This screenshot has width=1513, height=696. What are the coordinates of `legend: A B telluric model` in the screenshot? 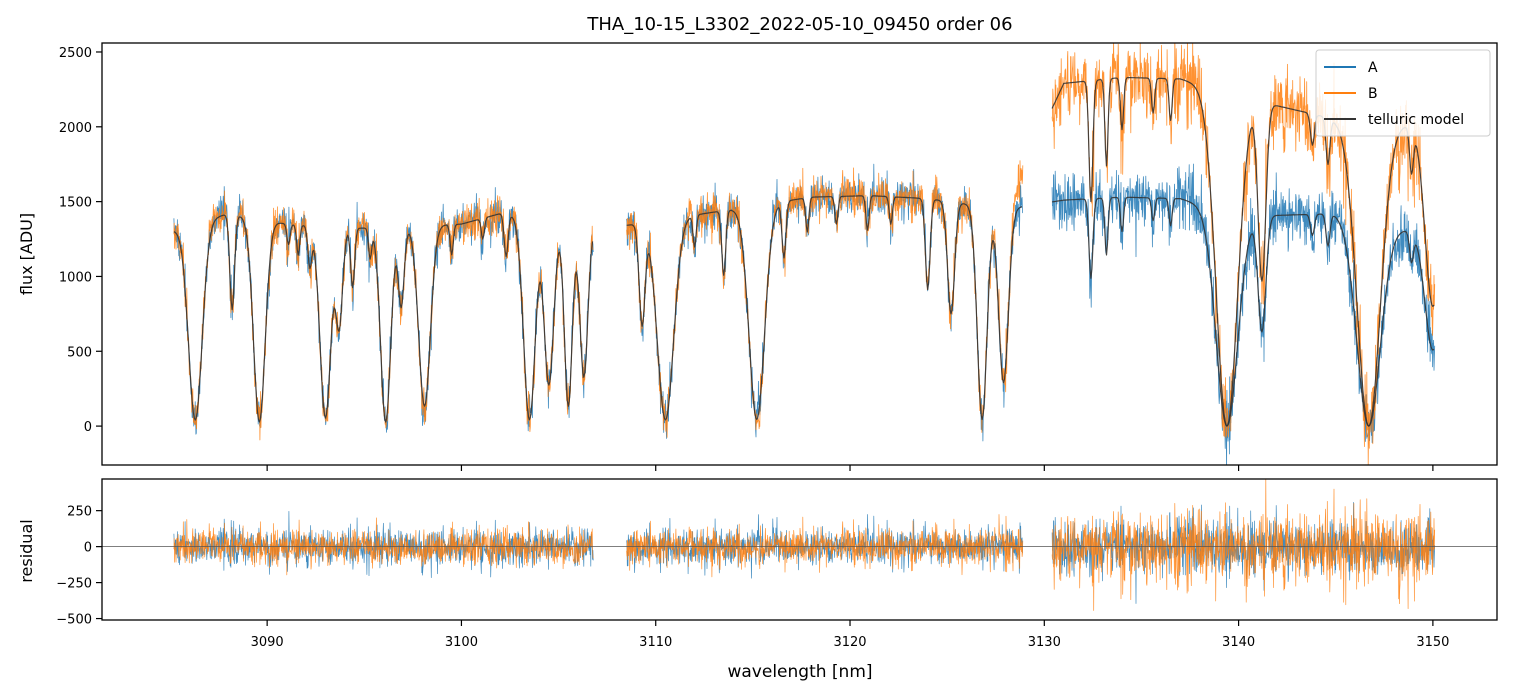 It's located at (1403, 93).